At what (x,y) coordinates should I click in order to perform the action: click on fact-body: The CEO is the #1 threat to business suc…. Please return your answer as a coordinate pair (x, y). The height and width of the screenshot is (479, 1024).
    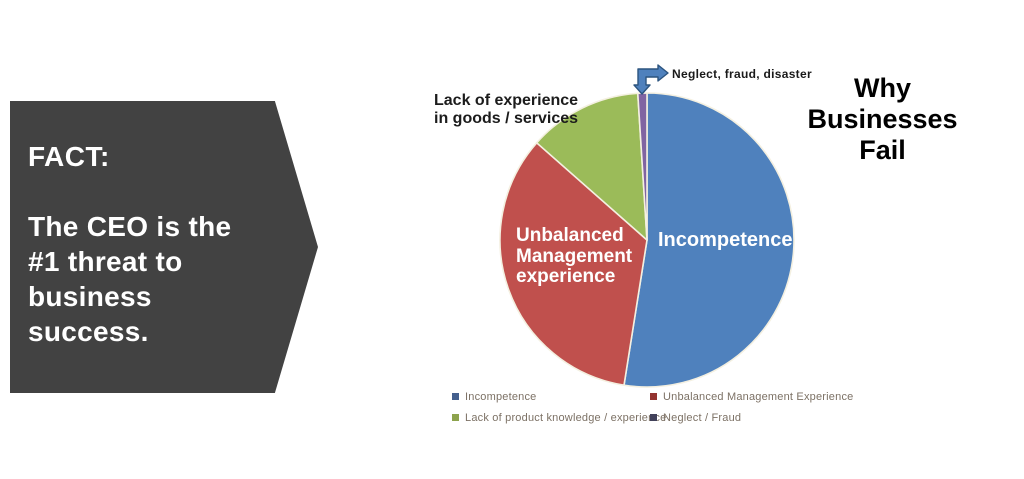
    Looking at the image, I should click on (130, 279).